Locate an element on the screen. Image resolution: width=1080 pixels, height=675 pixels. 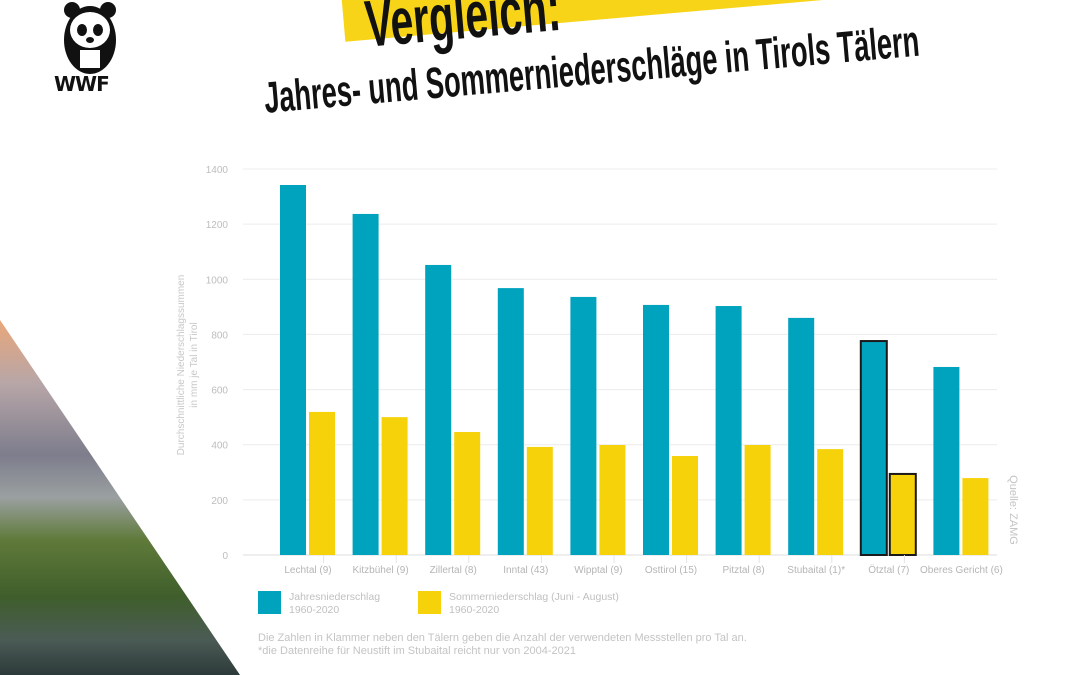
legend-swatch-annual is located at coordinates (269, 602).